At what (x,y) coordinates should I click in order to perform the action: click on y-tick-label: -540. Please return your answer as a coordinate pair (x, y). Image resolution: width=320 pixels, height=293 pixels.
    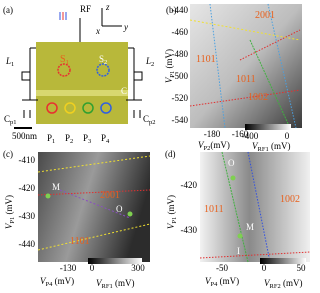
    Looking at the image, I should click on (180, 120).